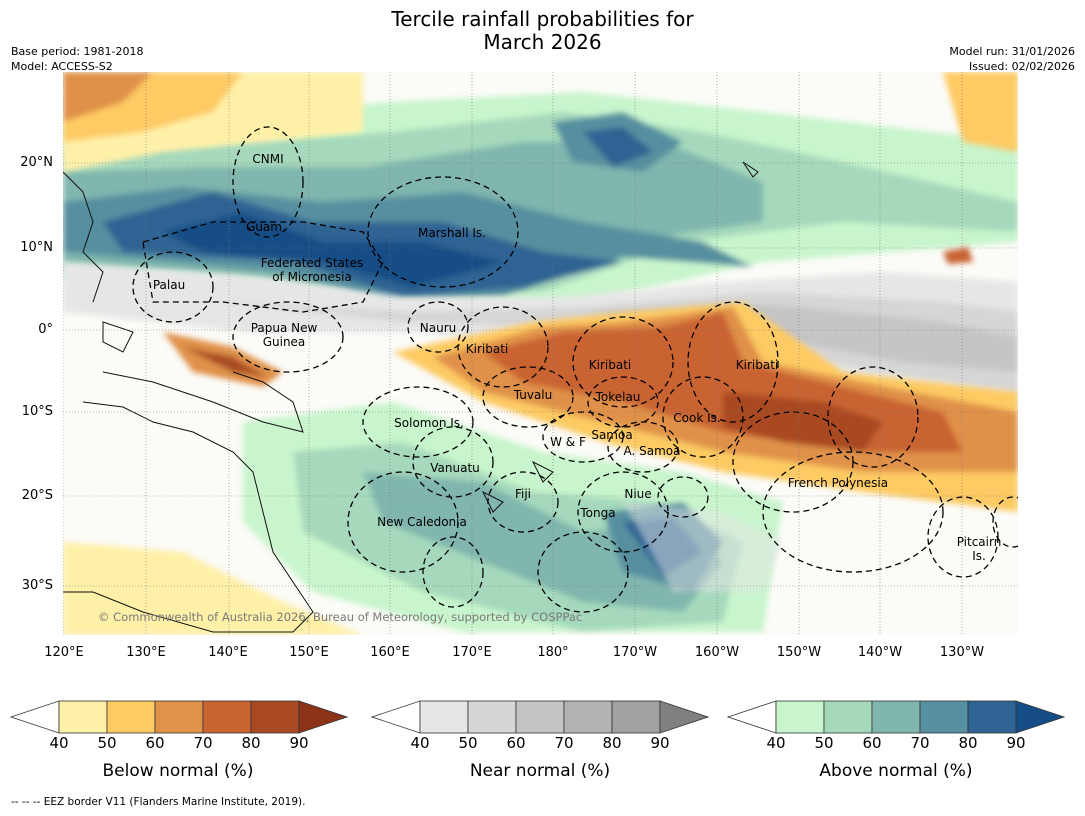  What do you see at coordinates (77, 59) in the screenshot?
I see `meta-left: Base period: 1981-2018 Model: ACCESS-S2` at bounding box center [77, 59].